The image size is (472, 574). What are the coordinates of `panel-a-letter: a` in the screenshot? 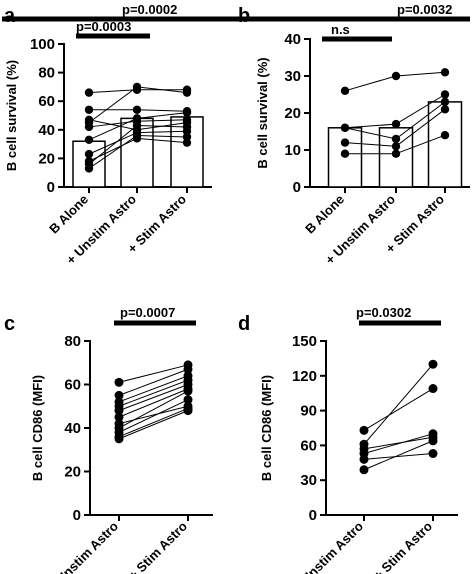 It's located at (10, 16).